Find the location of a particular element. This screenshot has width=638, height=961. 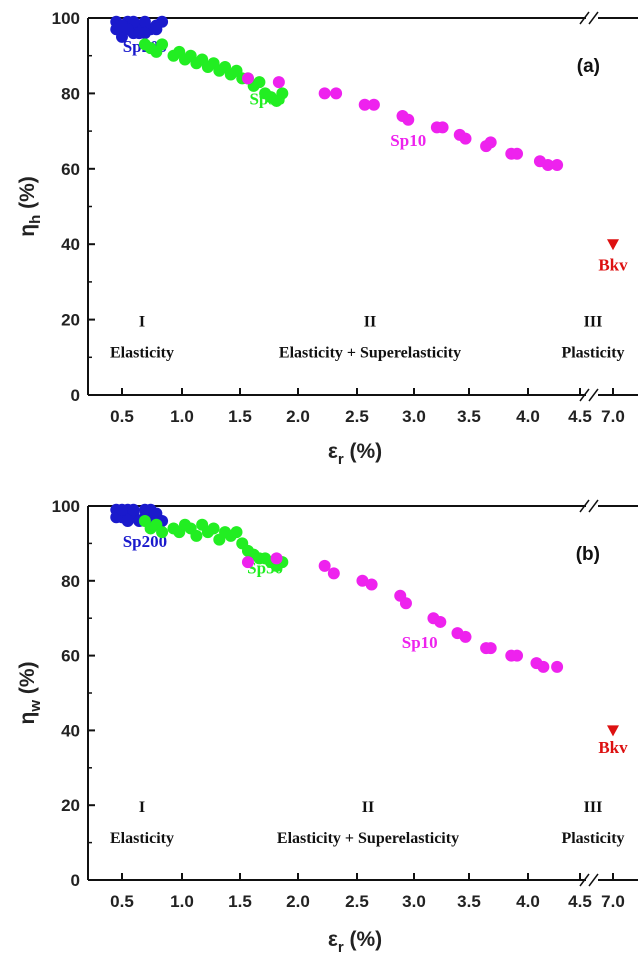

series-bkv: Bkv is located at coordinates (613, 741).